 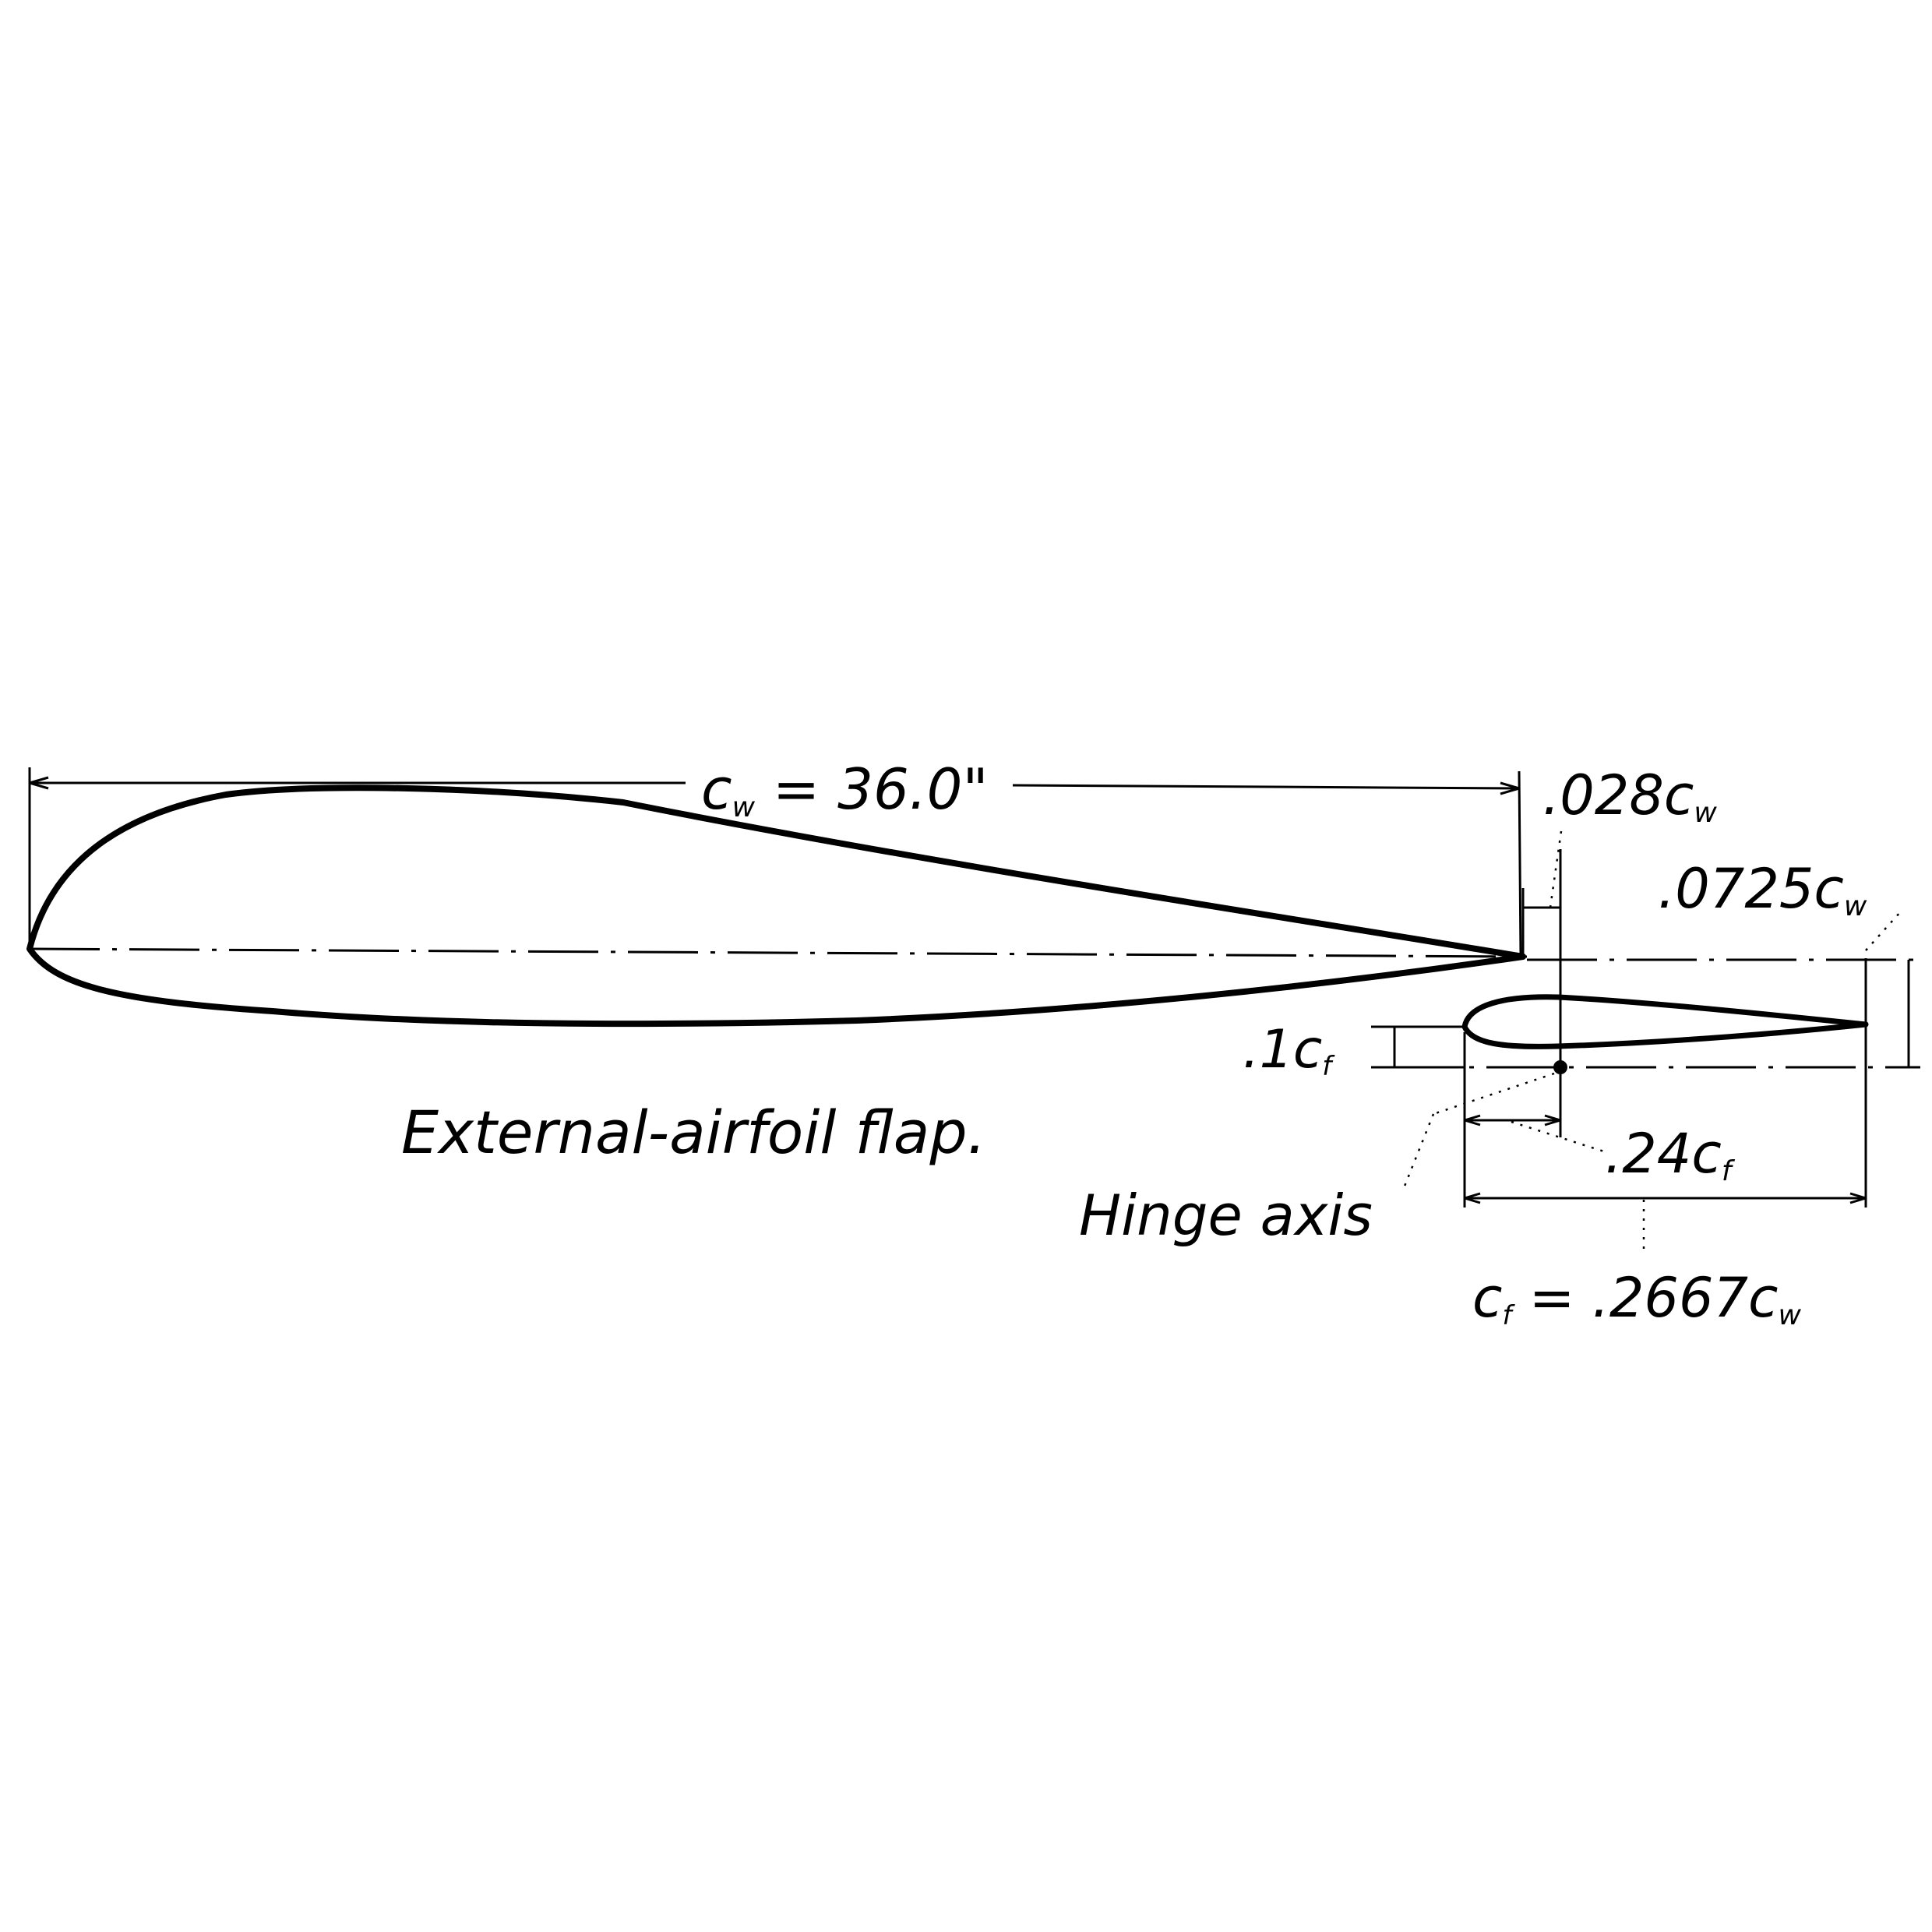 I want to click on main-chord-value: = 36.0", so click(x=872, y=789).